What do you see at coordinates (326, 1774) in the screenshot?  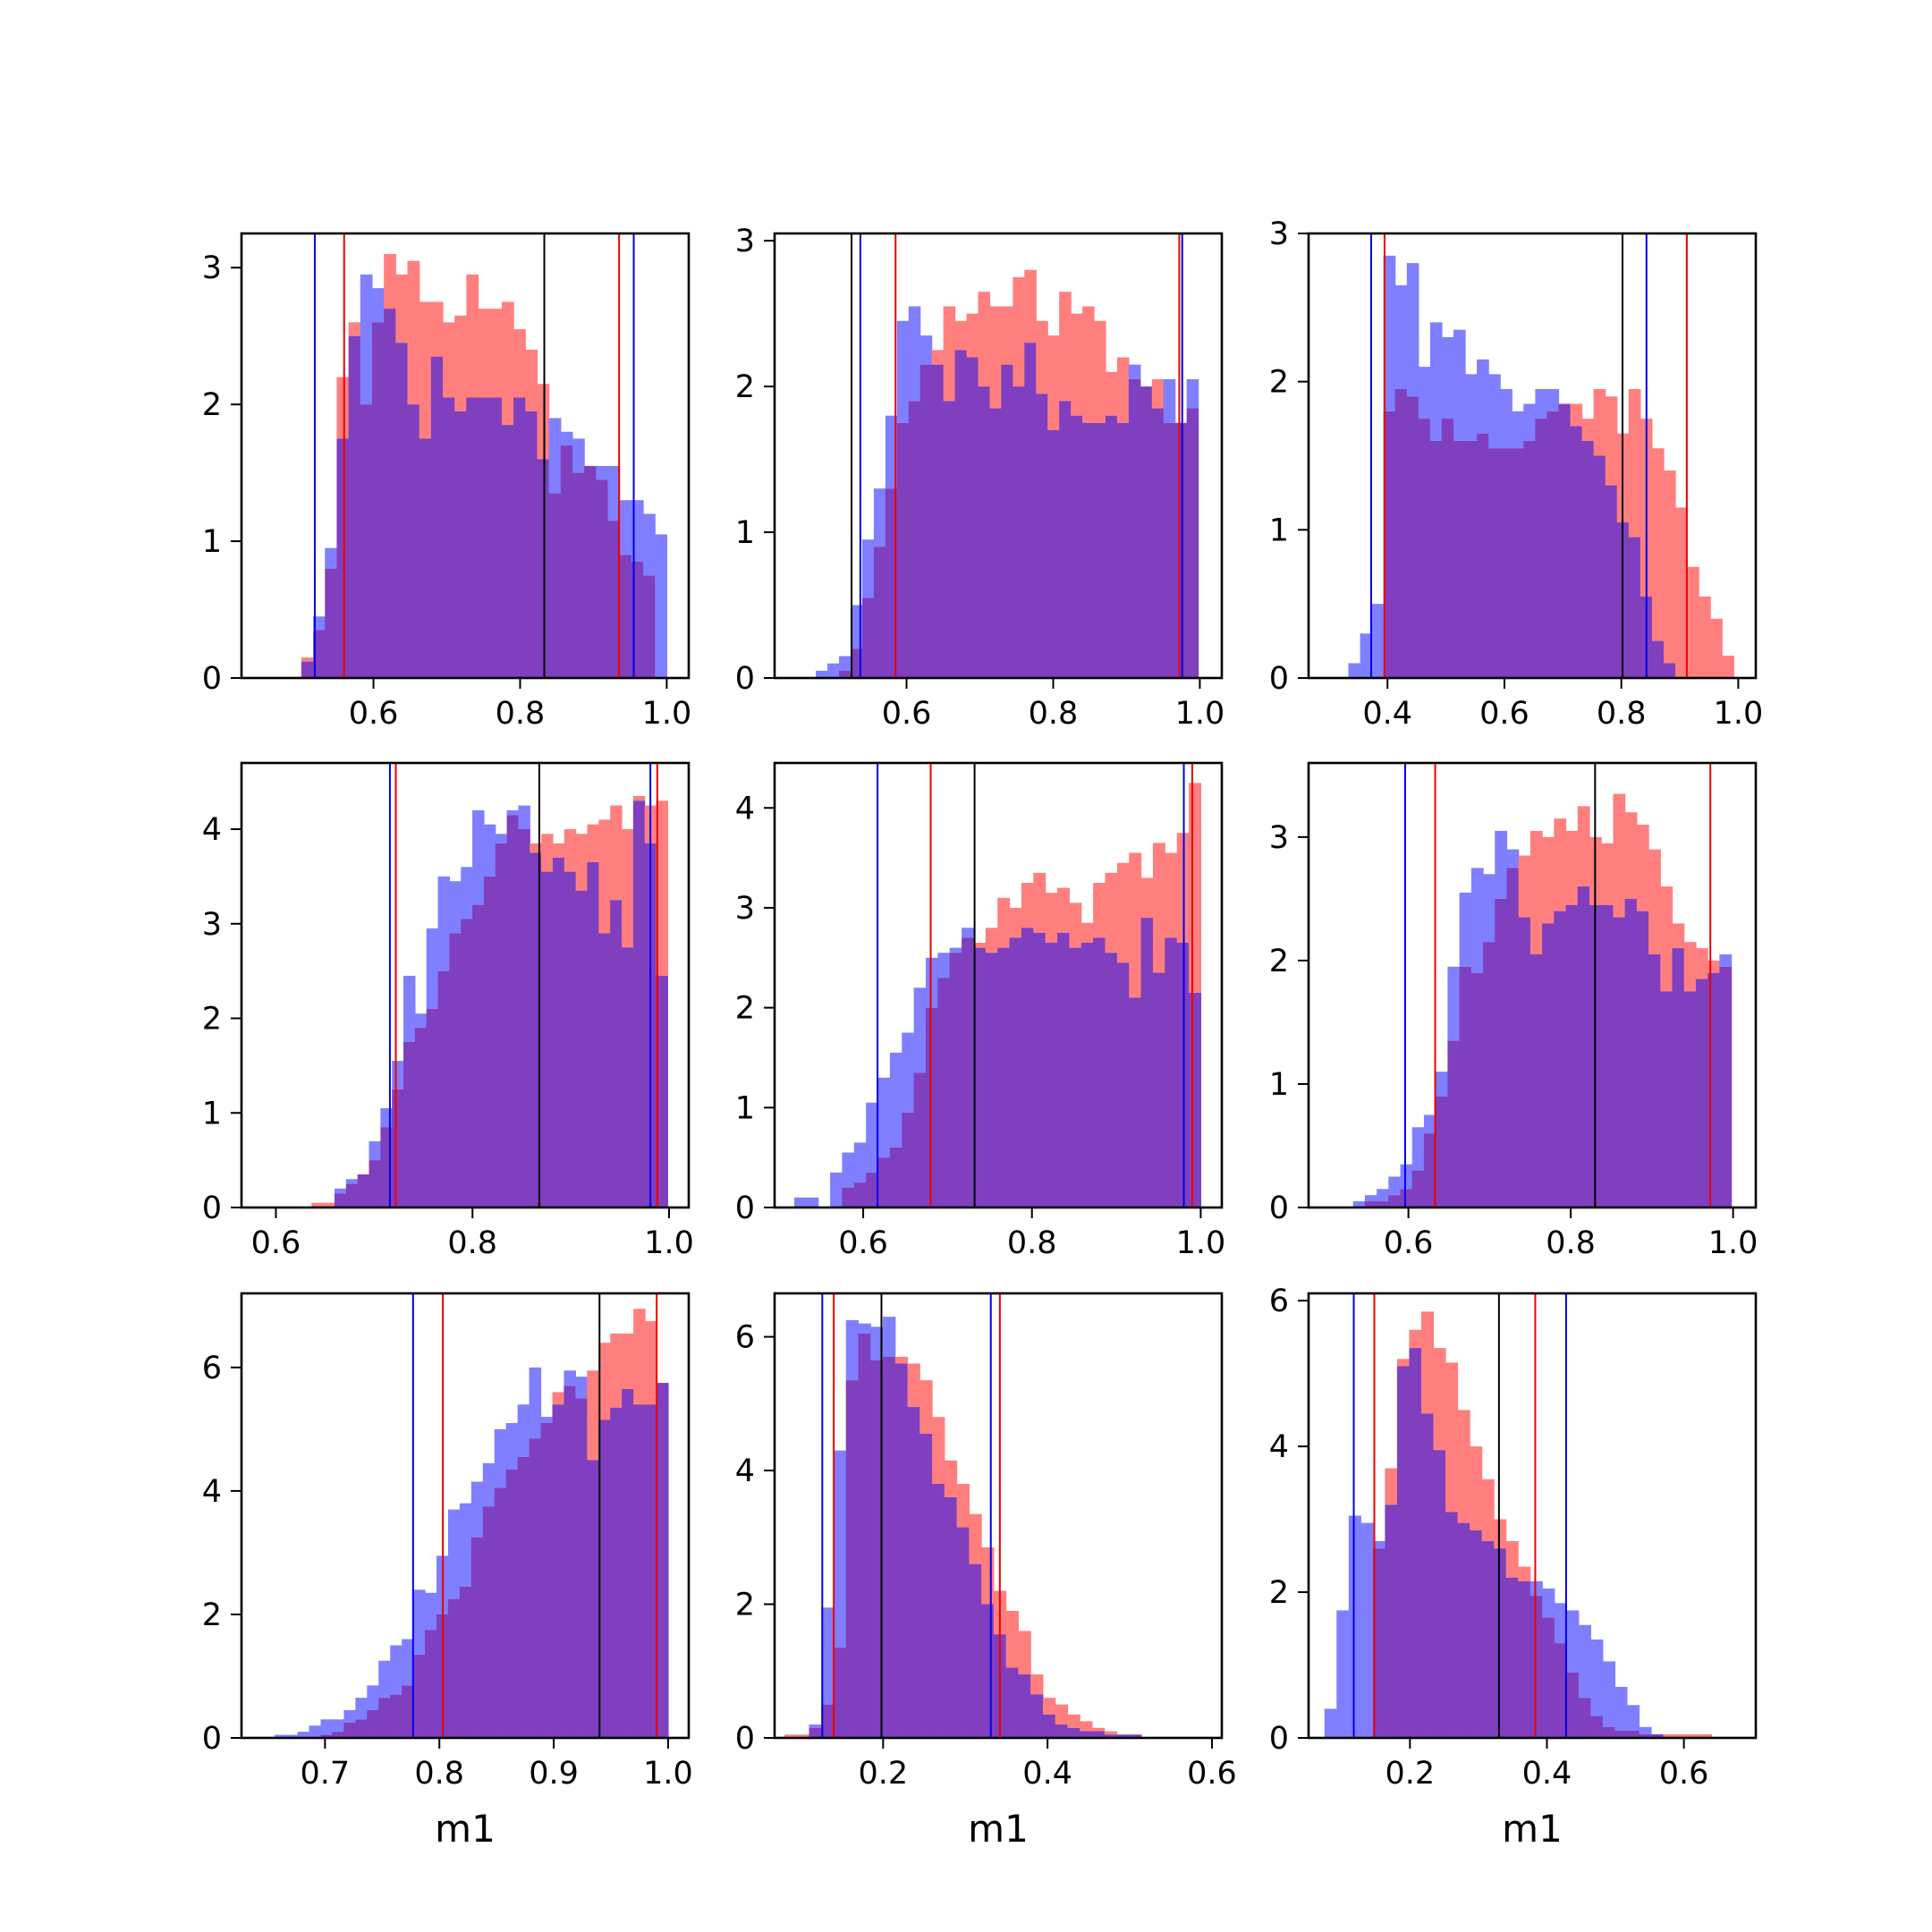 I see `x-tick-label: 0.7` at bounding box center [326, 1774].